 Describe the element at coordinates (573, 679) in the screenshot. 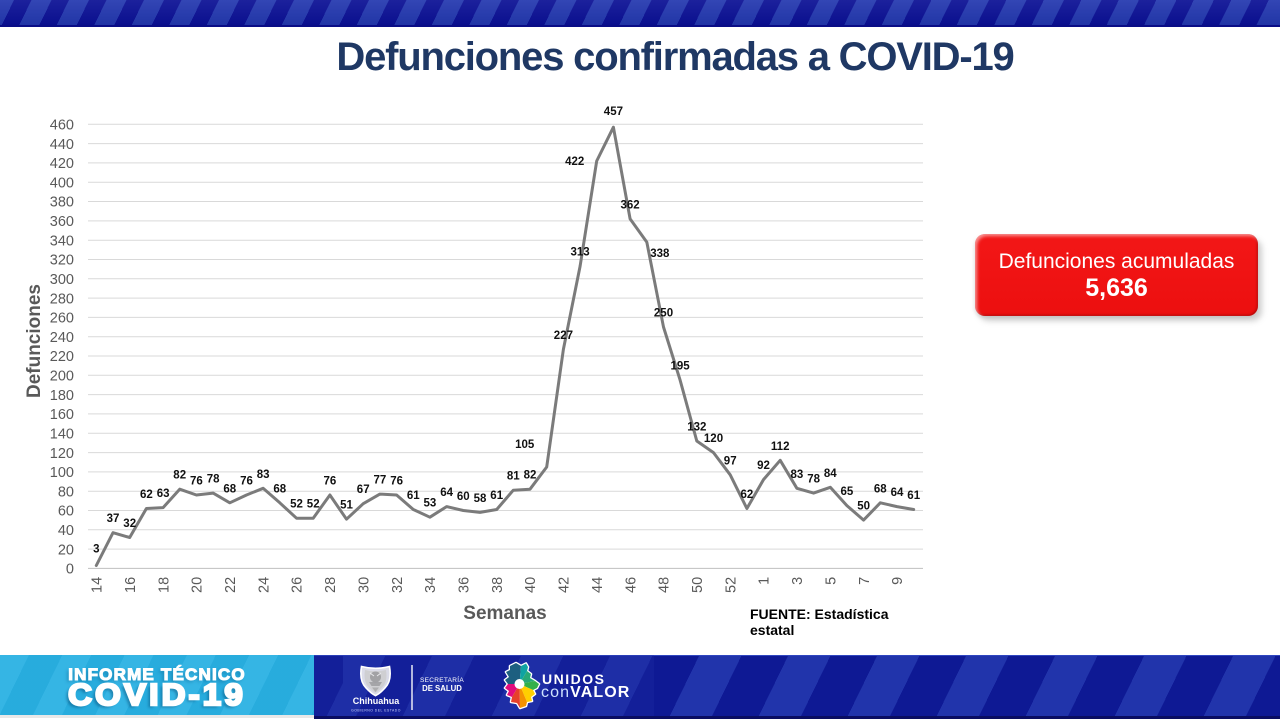

I see `svg-text: UNIDOS` at that location.